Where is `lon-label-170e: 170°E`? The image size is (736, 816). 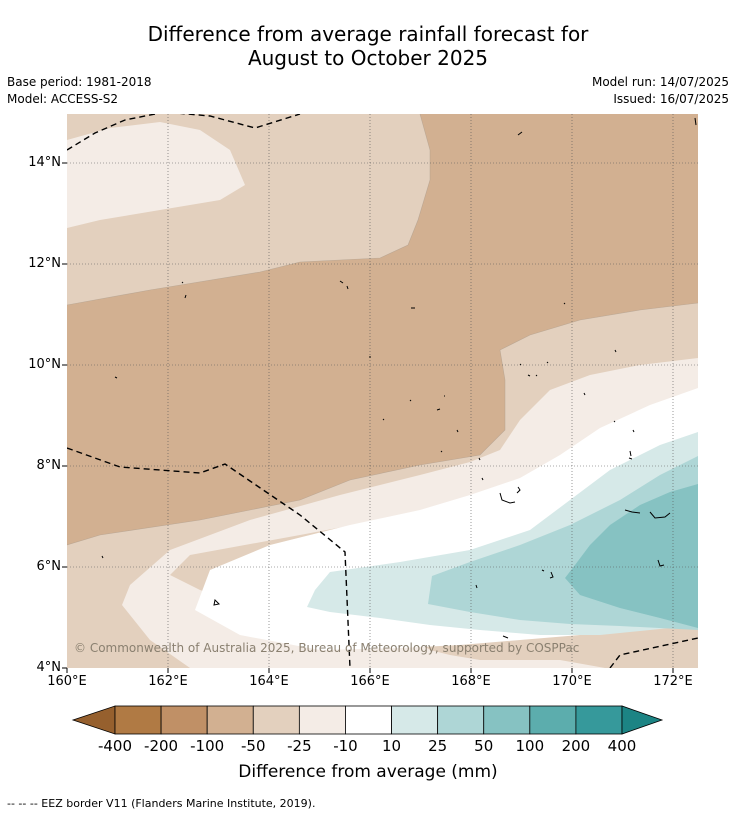 lon-label-170e: 170°E is located at coordinates (572, 681).